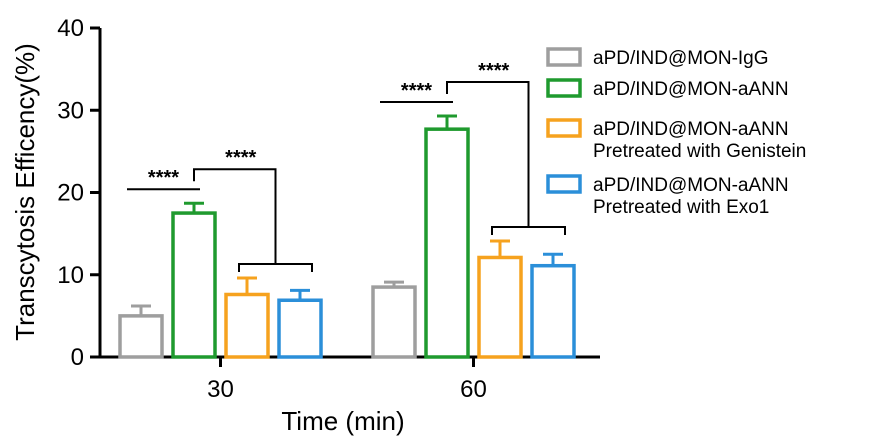 This screenshot has width=881, height=447. What do you see at coordinates (70, 28) in the screenshot?
I see `y-tick-label: 40` at bounding box center [70, 28].